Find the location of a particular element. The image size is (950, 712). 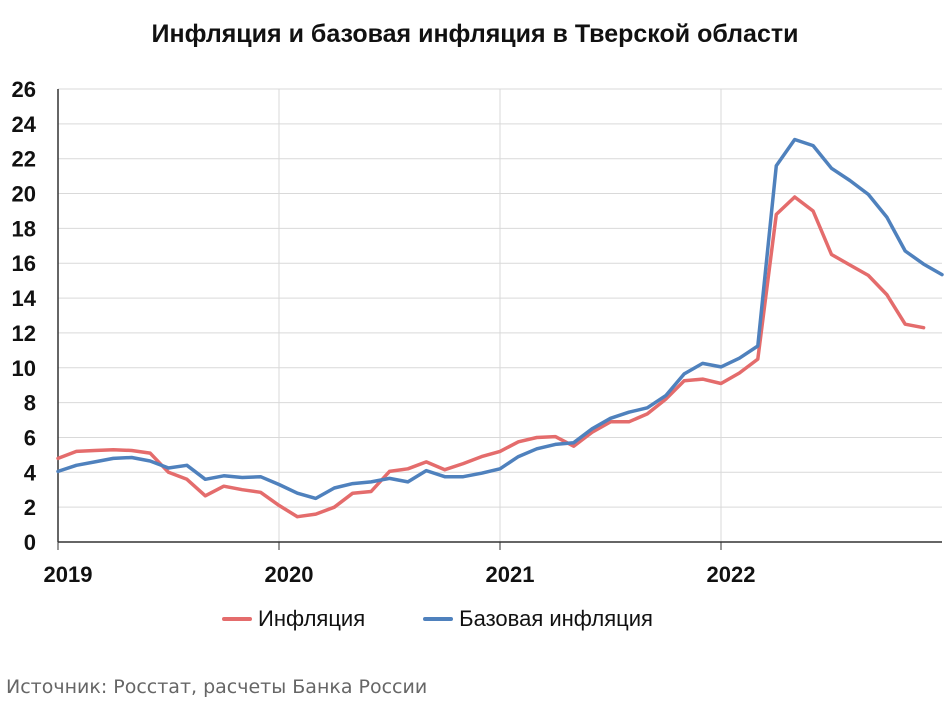

y-tick-label: 20 is located at coordinates (24, 194).